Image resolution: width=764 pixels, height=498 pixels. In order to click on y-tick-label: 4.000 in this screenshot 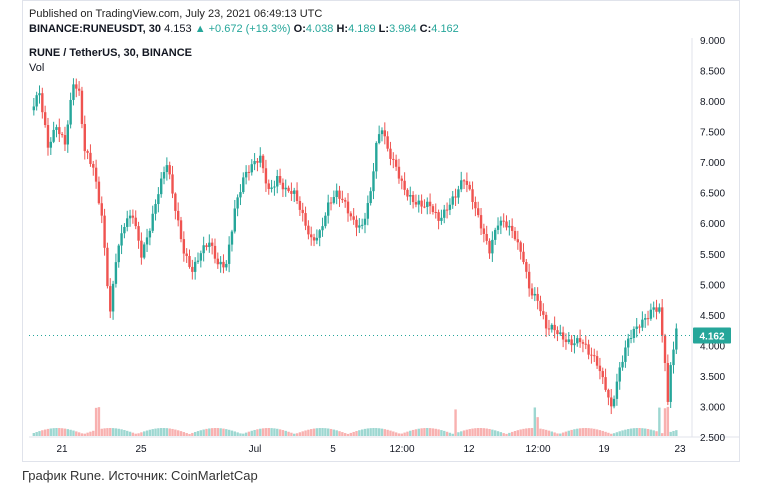, I will do `click(712, 346)`.